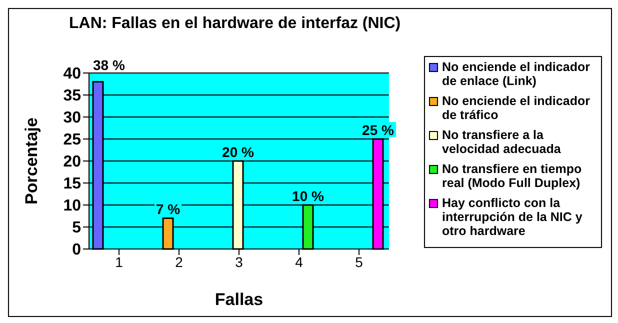 The height and width of the screenshot is (323, 618). What do you see at coordinates (359, 262) in the screenshot?
I see `x-tick-label: 5` at bounding box center [359, 262].